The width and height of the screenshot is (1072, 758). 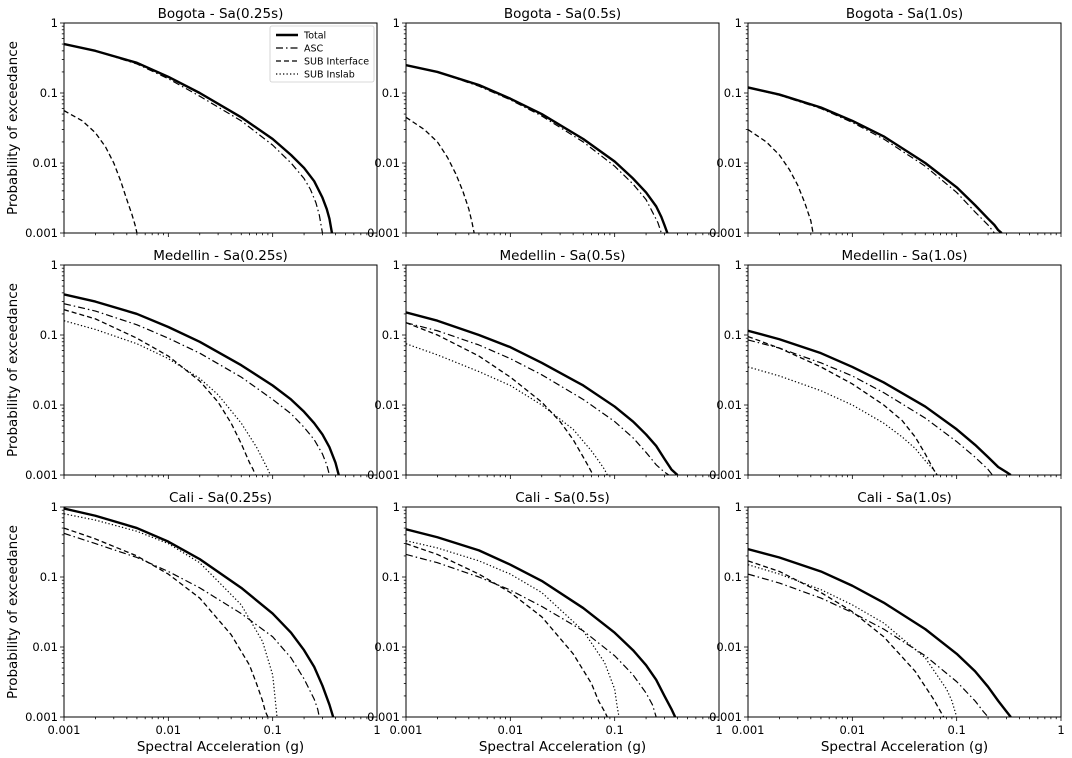 What do you see at coordinates (329, 75) in the screenshot?
I see `legend-label: SUB Inslab` at bounding box center [329, 75].